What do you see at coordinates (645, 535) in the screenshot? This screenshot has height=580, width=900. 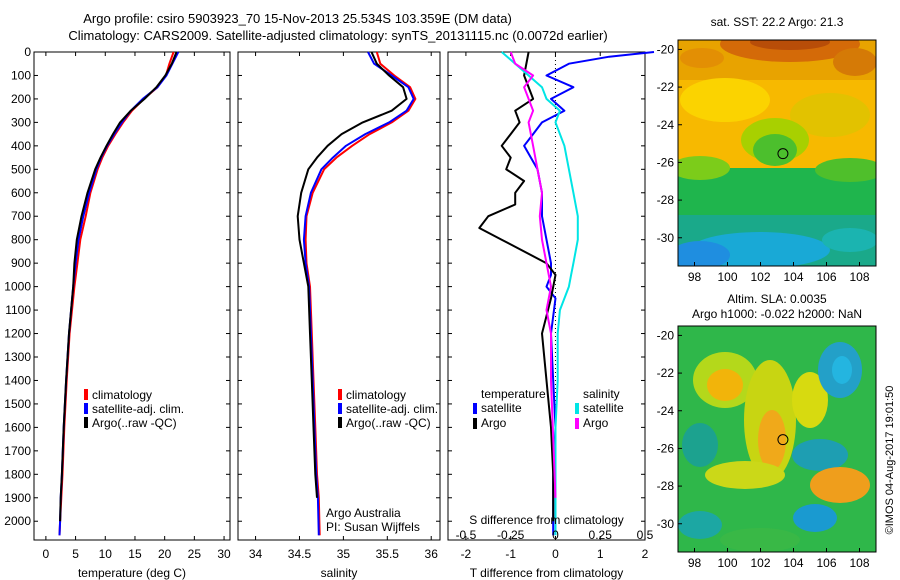 I see `top-axis-tick-label: 0.5` at bounding box center [645, 535].